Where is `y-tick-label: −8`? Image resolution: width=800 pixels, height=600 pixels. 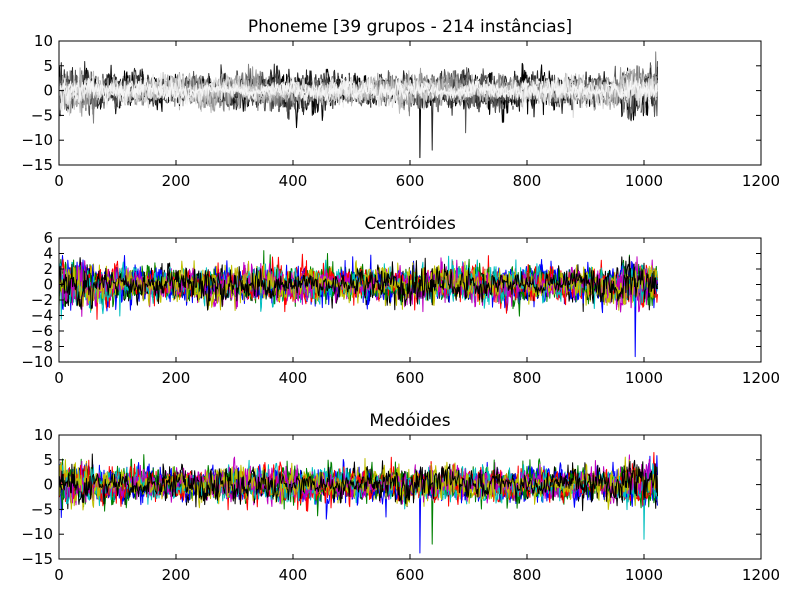 y-tick-label: −8 is located at coordinates (42, 347).